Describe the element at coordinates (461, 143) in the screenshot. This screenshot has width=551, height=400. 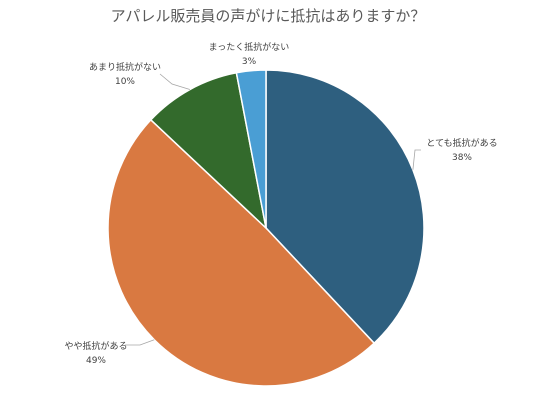
I see `slice-category-label: とても抵抗がある` at that location.